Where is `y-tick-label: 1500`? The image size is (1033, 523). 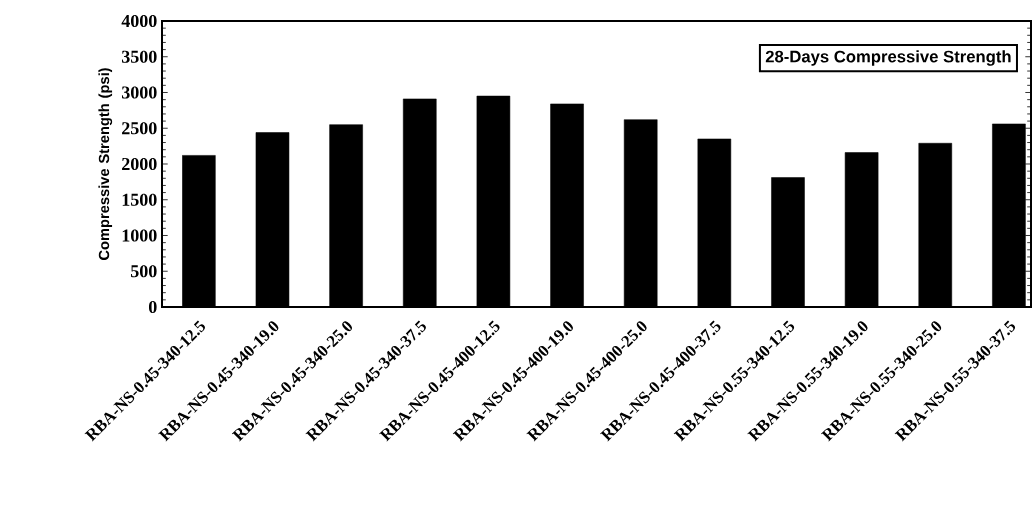 y-tick-label: 1500 is located at coordinates (139, 199).